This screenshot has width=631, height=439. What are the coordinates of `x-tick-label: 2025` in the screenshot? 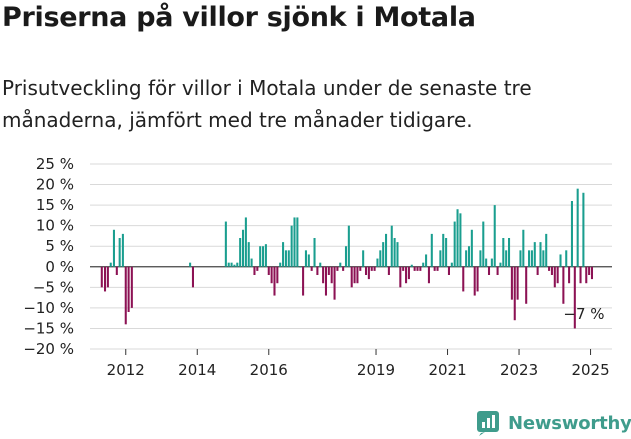 It's located at (590, 370).